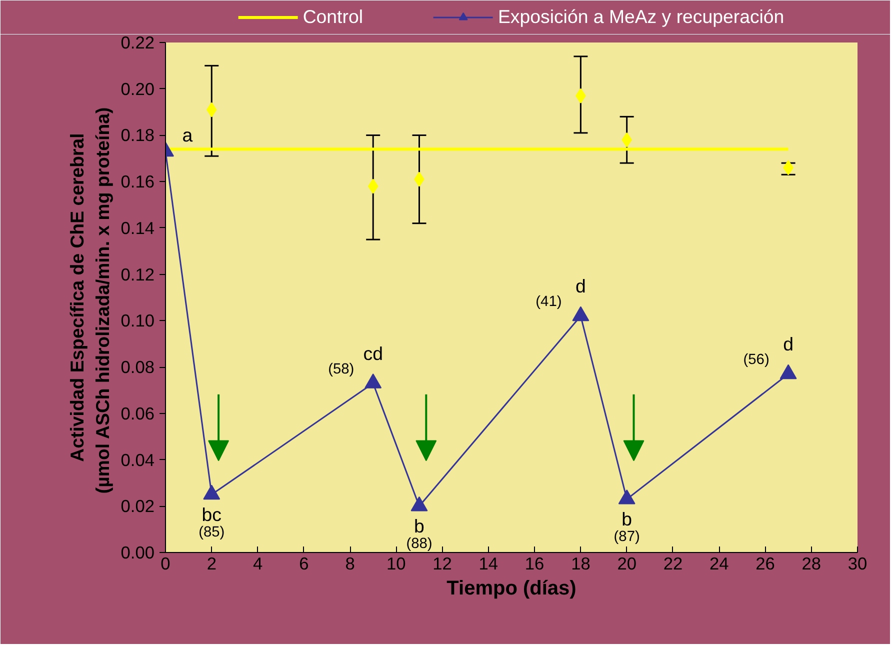 The width and height of the screenshot is (892, 651). Describe the element at coordinates (212, 515) in the screenshot. I see `annotation: bc` at that location.